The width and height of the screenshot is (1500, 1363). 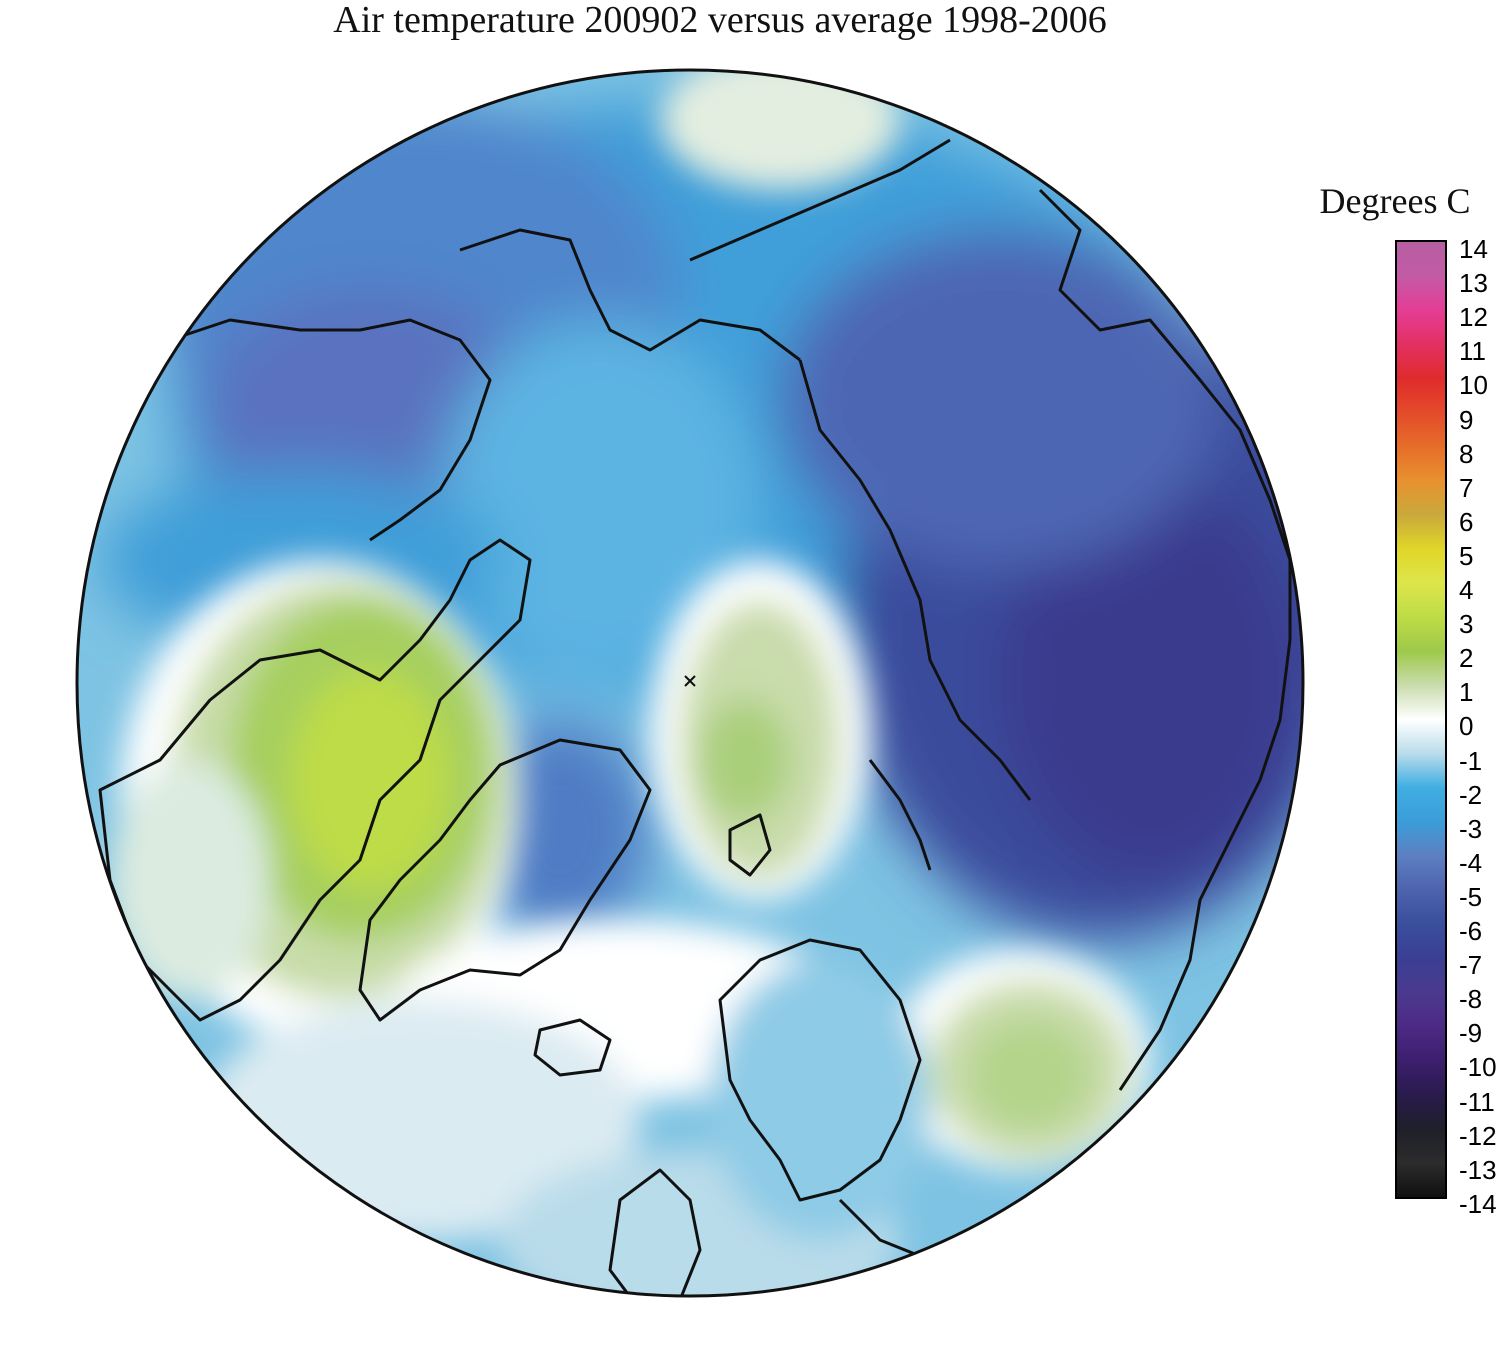 I want to click on colorbar-tick-label: -13, so click(x=1478, y=1169).